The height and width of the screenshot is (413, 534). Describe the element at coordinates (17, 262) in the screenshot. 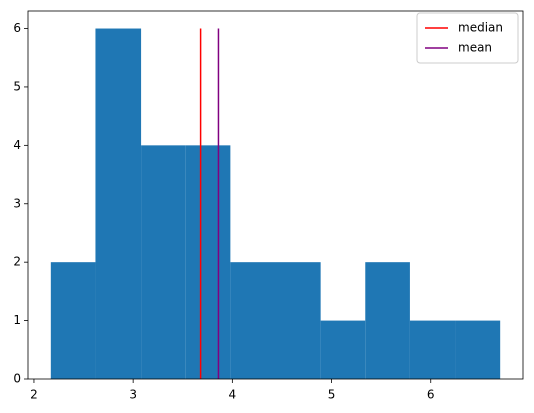

I see `y-tick-label: 2` at that location.